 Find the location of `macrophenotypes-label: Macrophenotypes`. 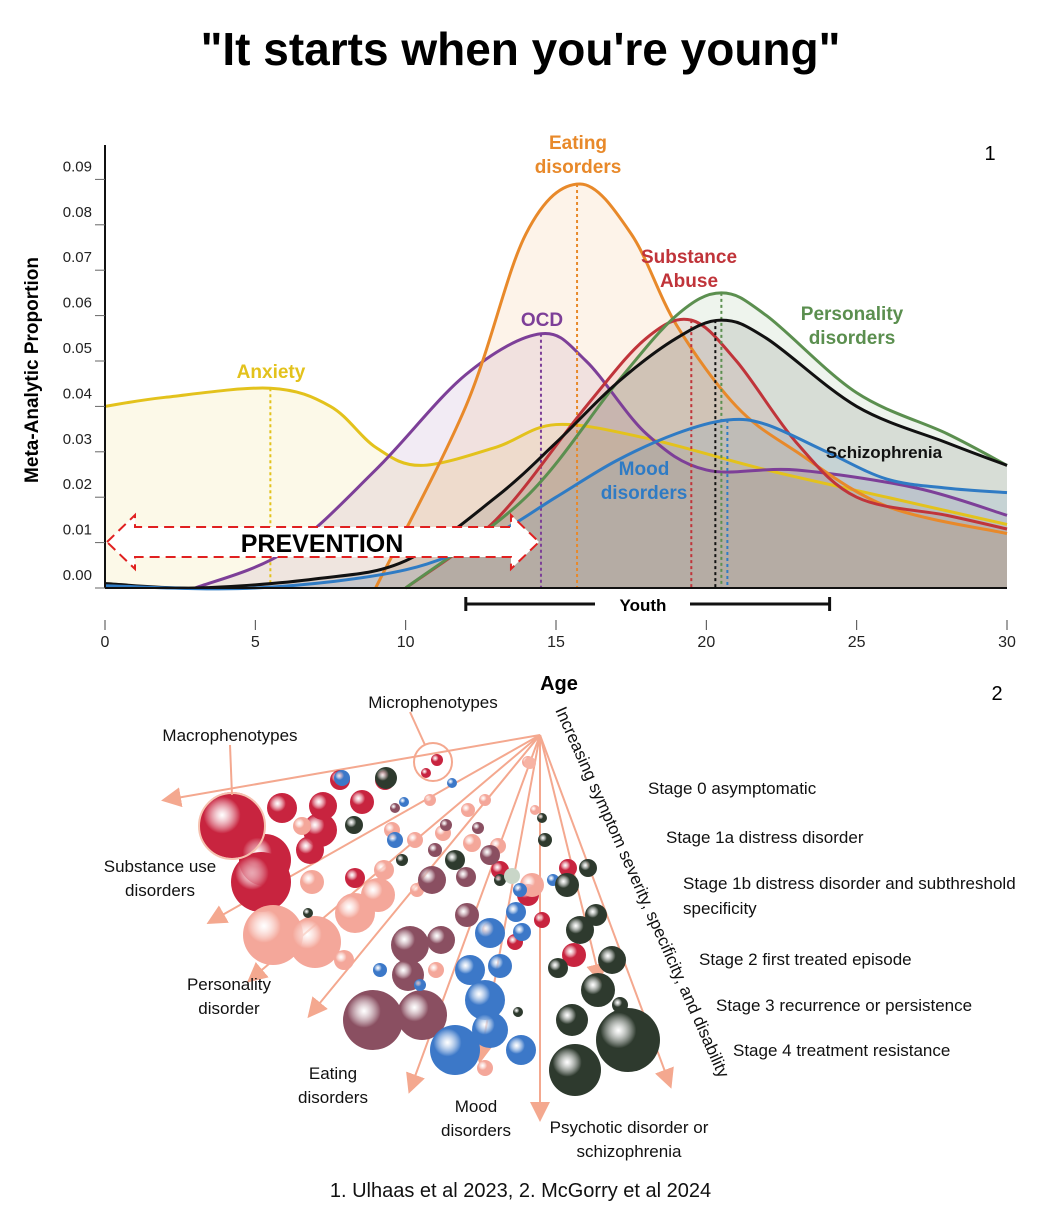

macrophenotypes-label: Macrophenotypes is located at coordinates (229, 735).